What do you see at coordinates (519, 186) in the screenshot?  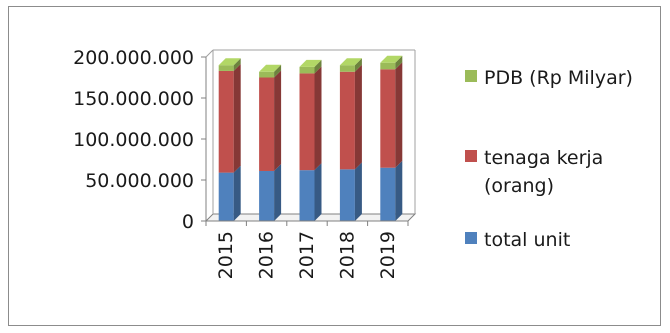 I see `legend-label: (orang)` at bounding box center [519, 186].